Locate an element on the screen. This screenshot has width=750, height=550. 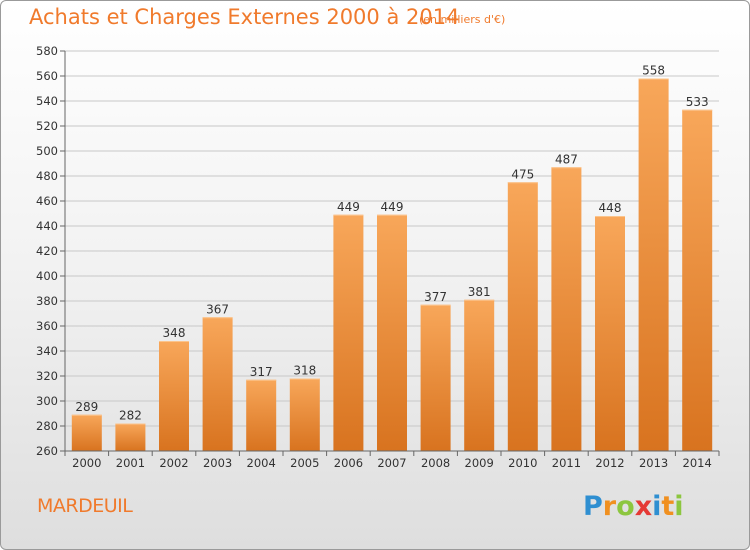
bar-value-label: 289 is located at coordinates (86, 407).